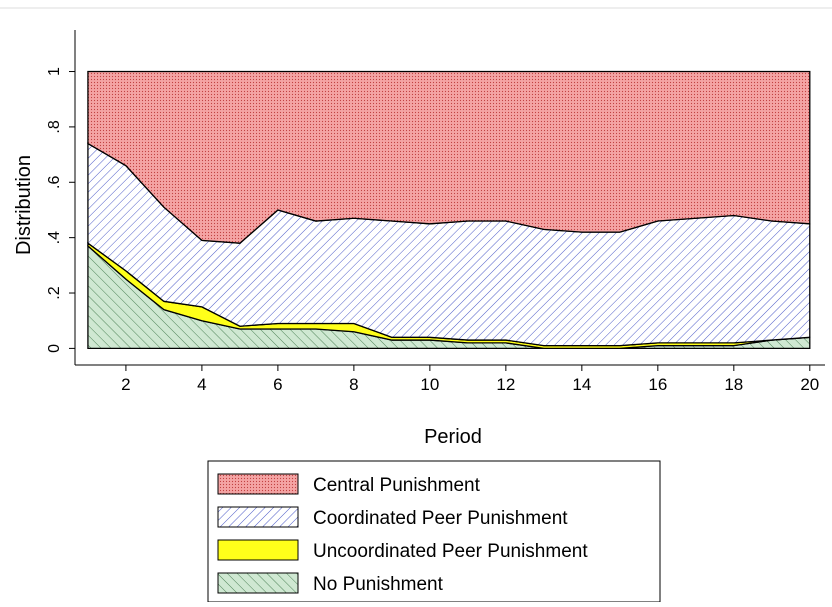 Image resolution: width=832 pixels, height=607 pixels. I want to click on x-axis-title: Period, so click(453, 437).